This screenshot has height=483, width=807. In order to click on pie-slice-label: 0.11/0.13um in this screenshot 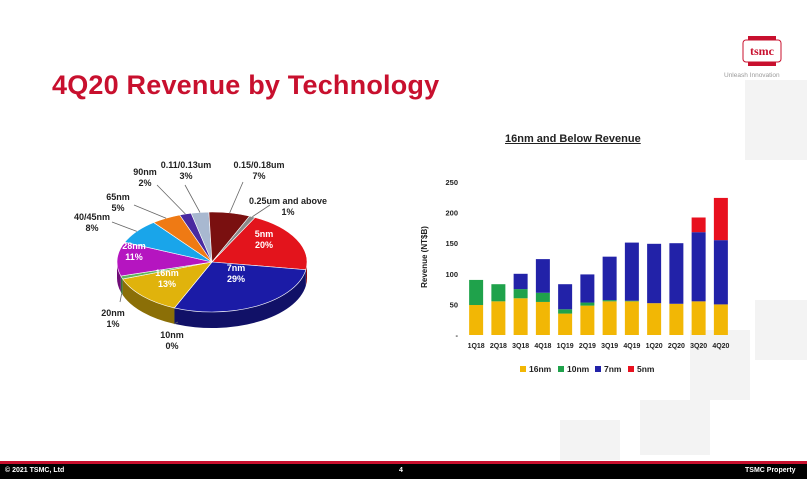, I will do `click(186, 165)`.